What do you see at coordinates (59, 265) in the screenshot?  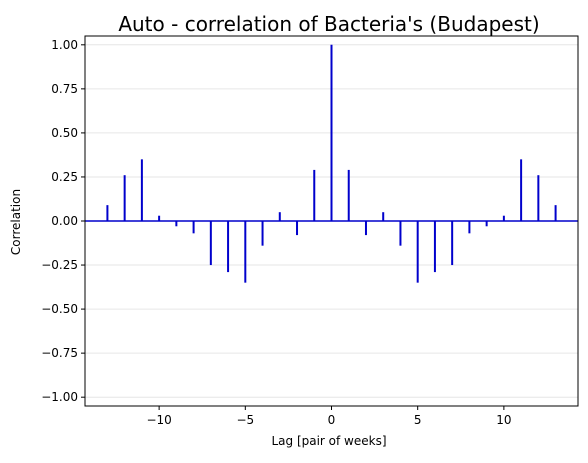 I see `y-tick-label-5: −0.25` at bounding box center [59, 265].